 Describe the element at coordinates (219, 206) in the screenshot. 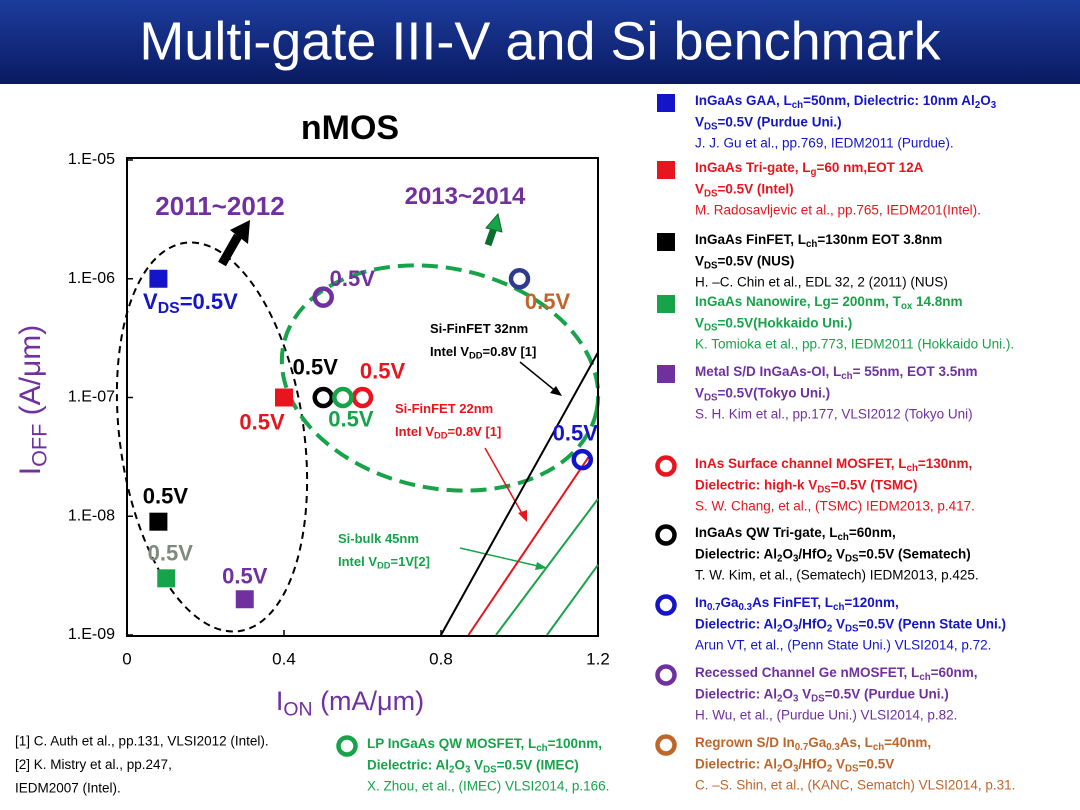

I see `text-run: 2011~2012` at that location.